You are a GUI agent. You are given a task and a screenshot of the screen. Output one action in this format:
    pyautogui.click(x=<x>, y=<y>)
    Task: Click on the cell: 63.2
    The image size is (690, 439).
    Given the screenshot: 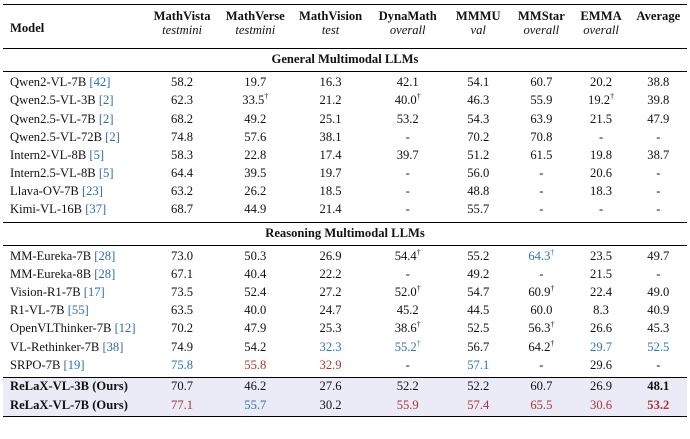 What is the action you would take?
    pyautogui.click(x=182, y=191)
    